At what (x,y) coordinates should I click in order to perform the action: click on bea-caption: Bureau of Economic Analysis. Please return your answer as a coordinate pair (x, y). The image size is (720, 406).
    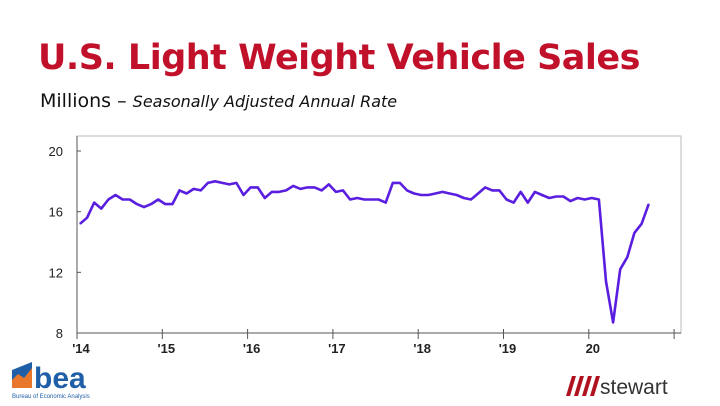
    Looking at the image, I should click on (51, 397).